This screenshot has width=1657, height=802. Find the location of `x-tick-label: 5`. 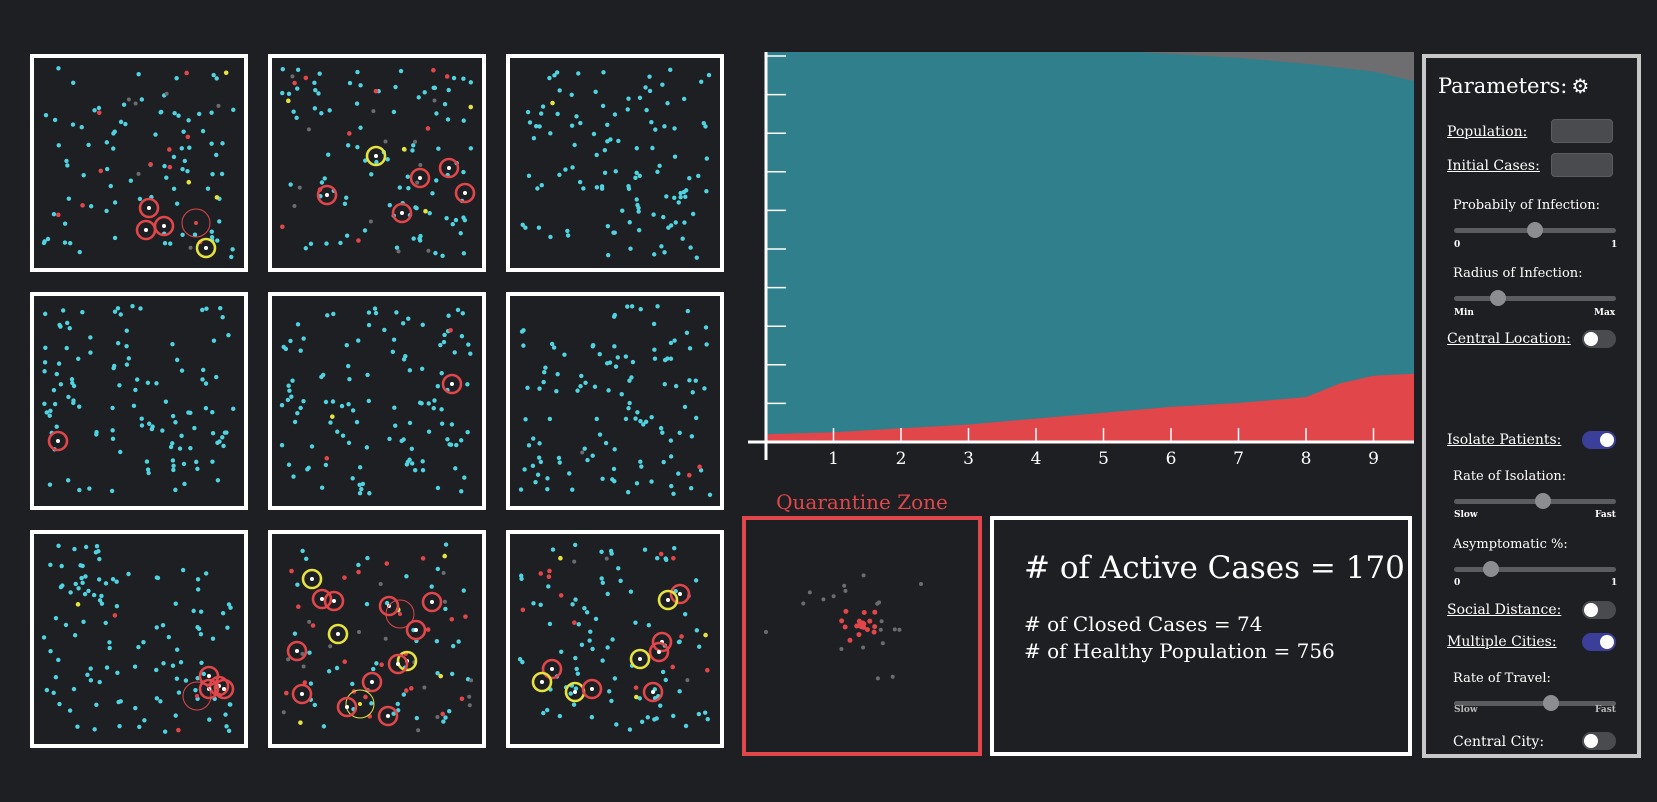

x-tick-label: 5 is located at coordinates (1103, 459).